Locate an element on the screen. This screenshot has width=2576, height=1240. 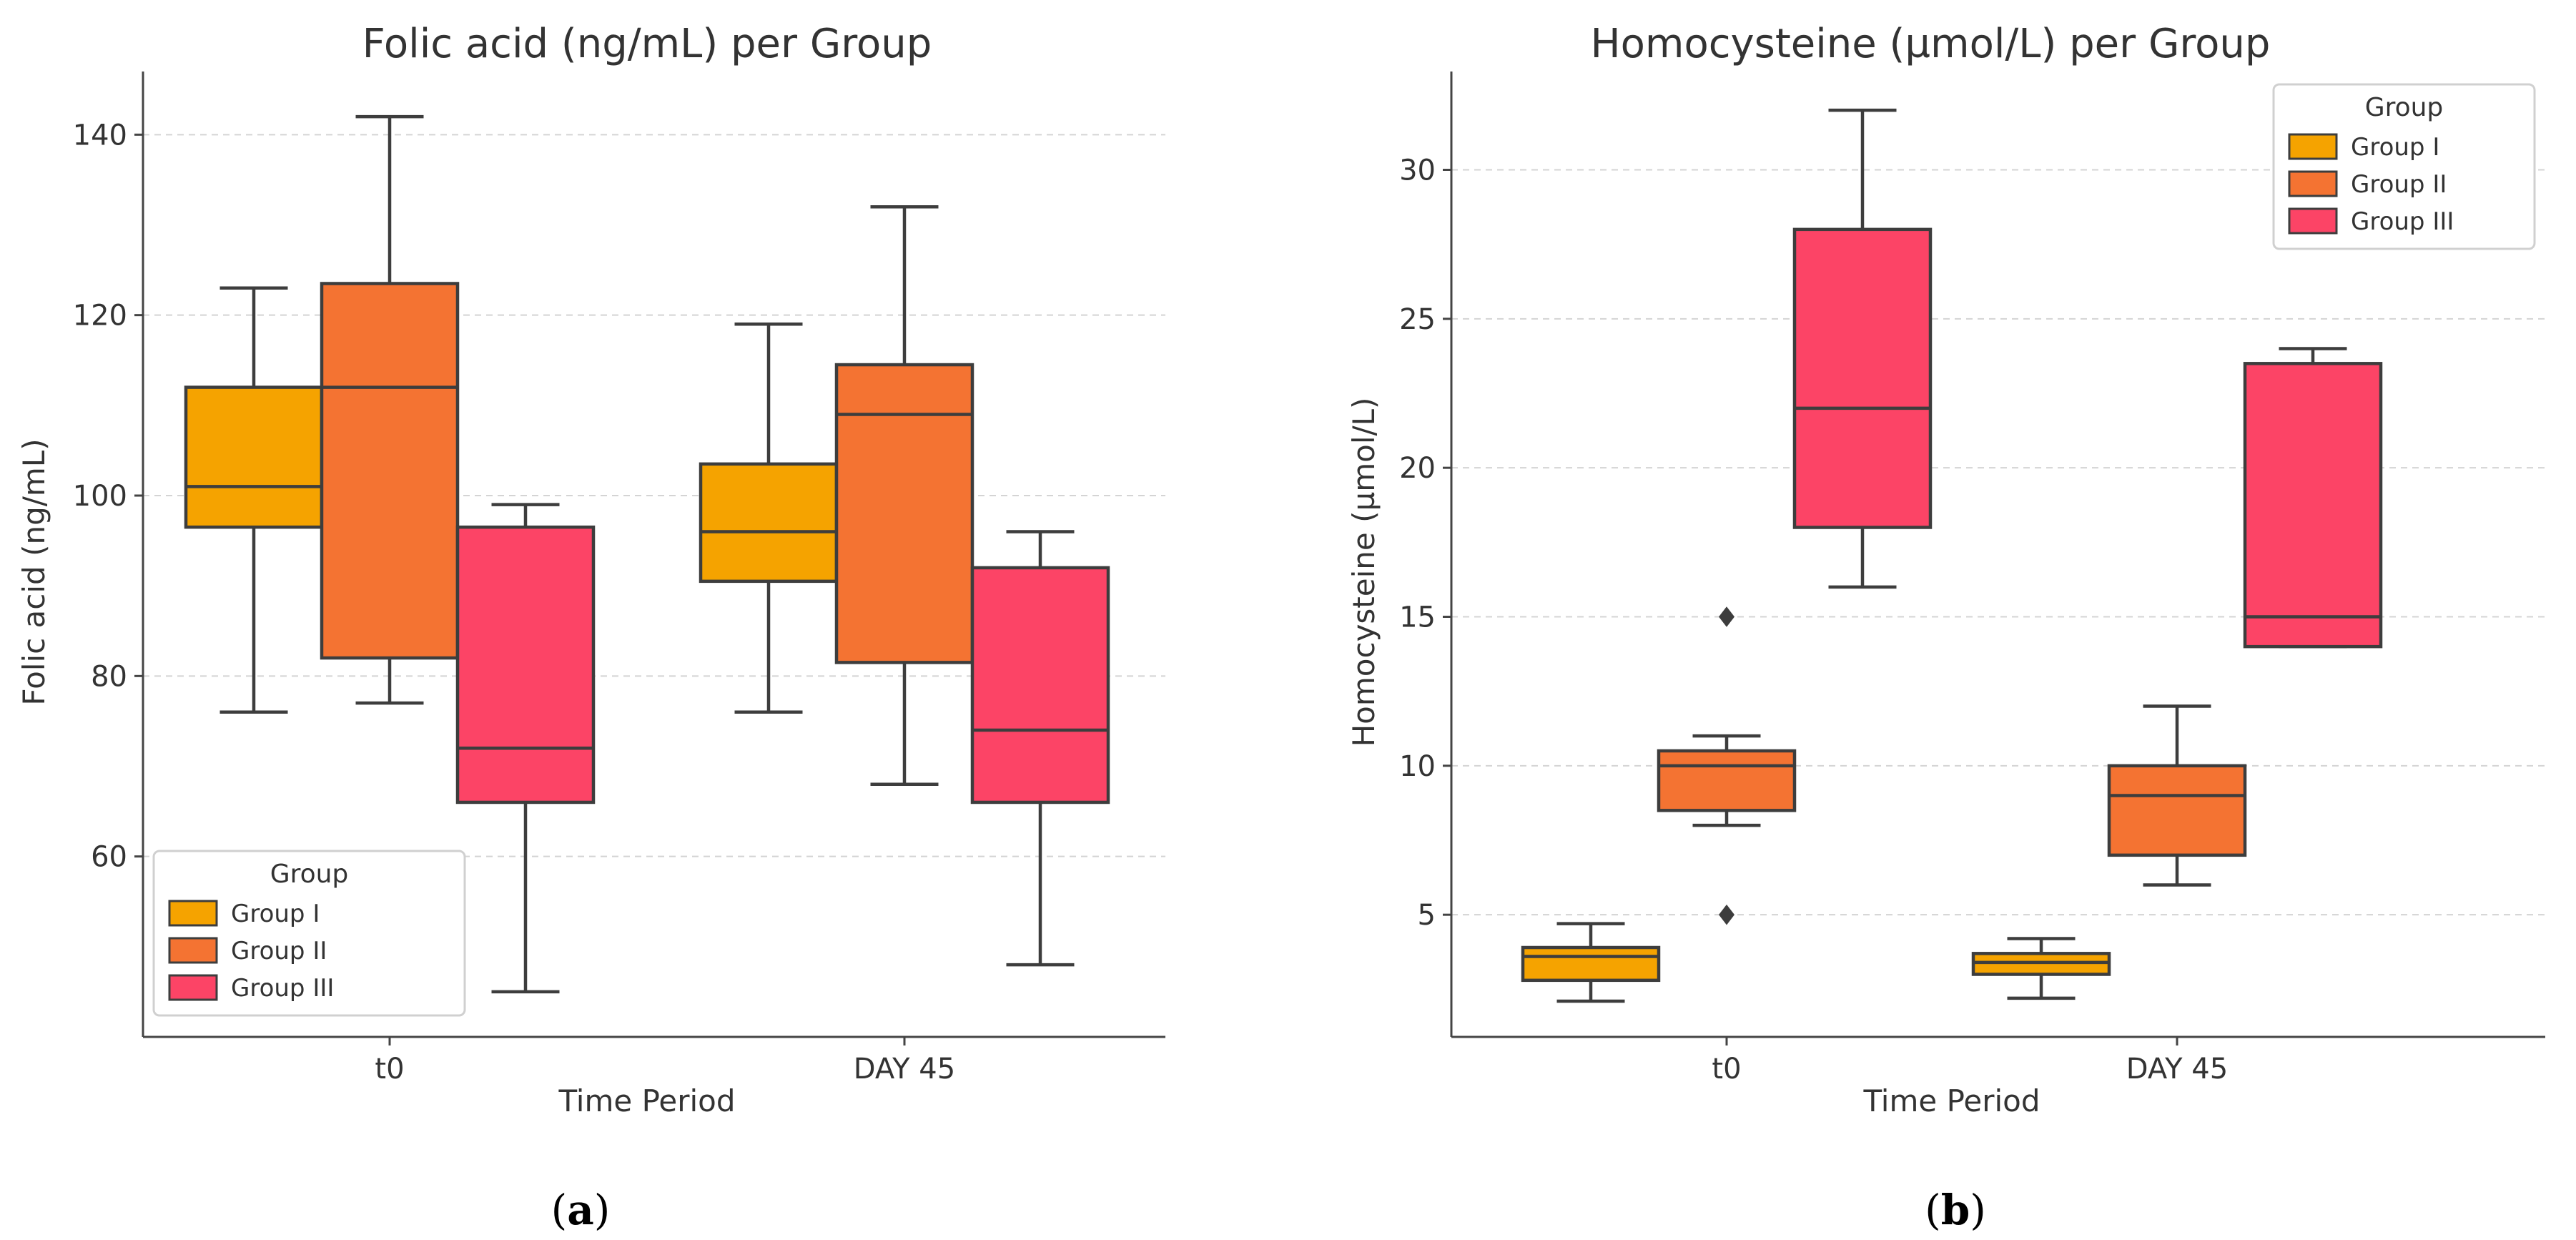
y-tick-label: 10 is located at coordinates (1417, 766).